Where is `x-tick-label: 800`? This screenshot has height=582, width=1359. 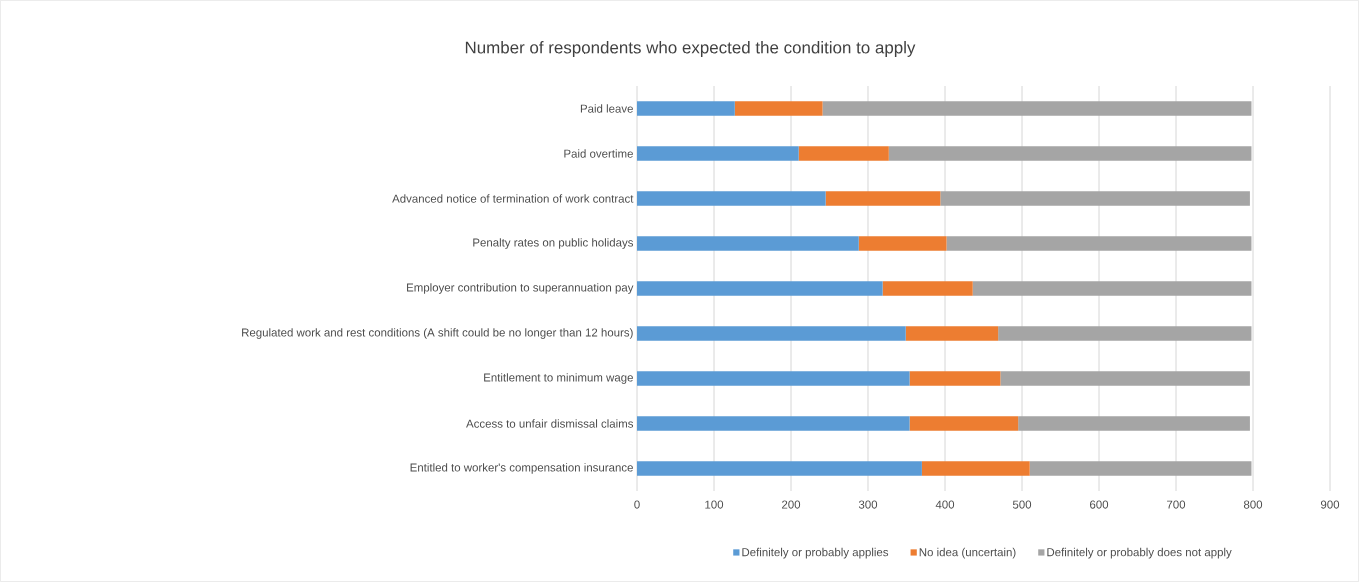 x-tick-label: 800 is located at coordinates (1253, 504).